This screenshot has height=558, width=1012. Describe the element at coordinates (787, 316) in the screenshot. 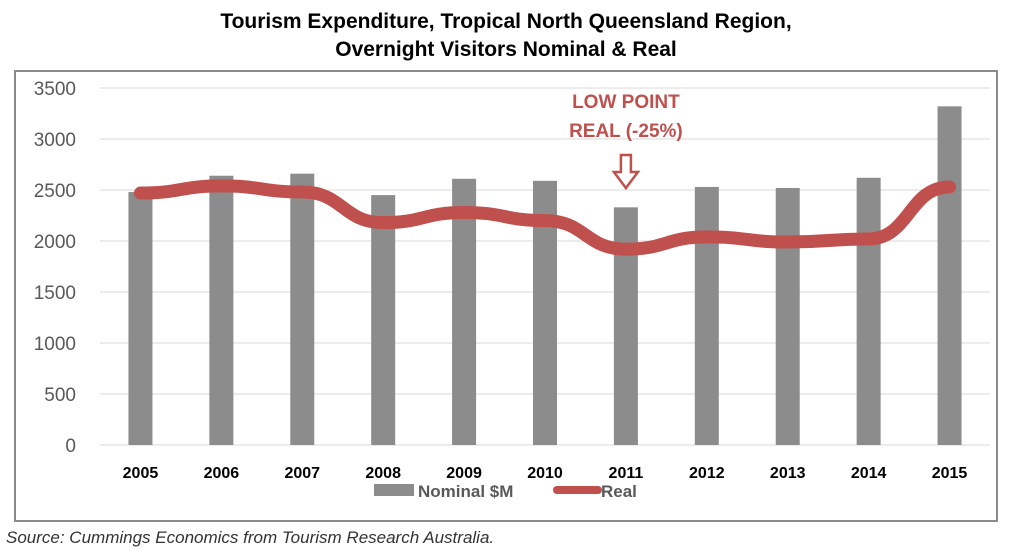

I see `bar-2013` at that location.